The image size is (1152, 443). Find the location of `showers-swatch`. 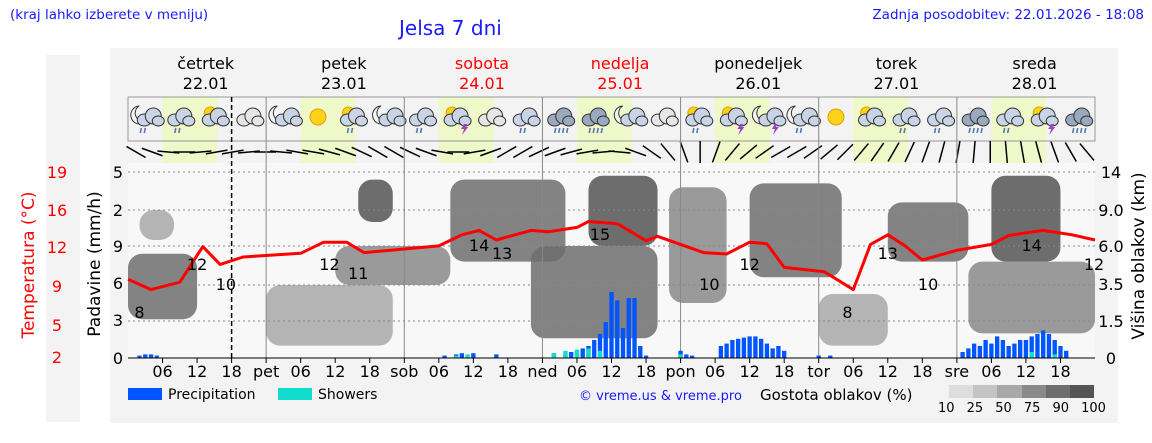

showers-swatch is located at coordinates (295, 394).